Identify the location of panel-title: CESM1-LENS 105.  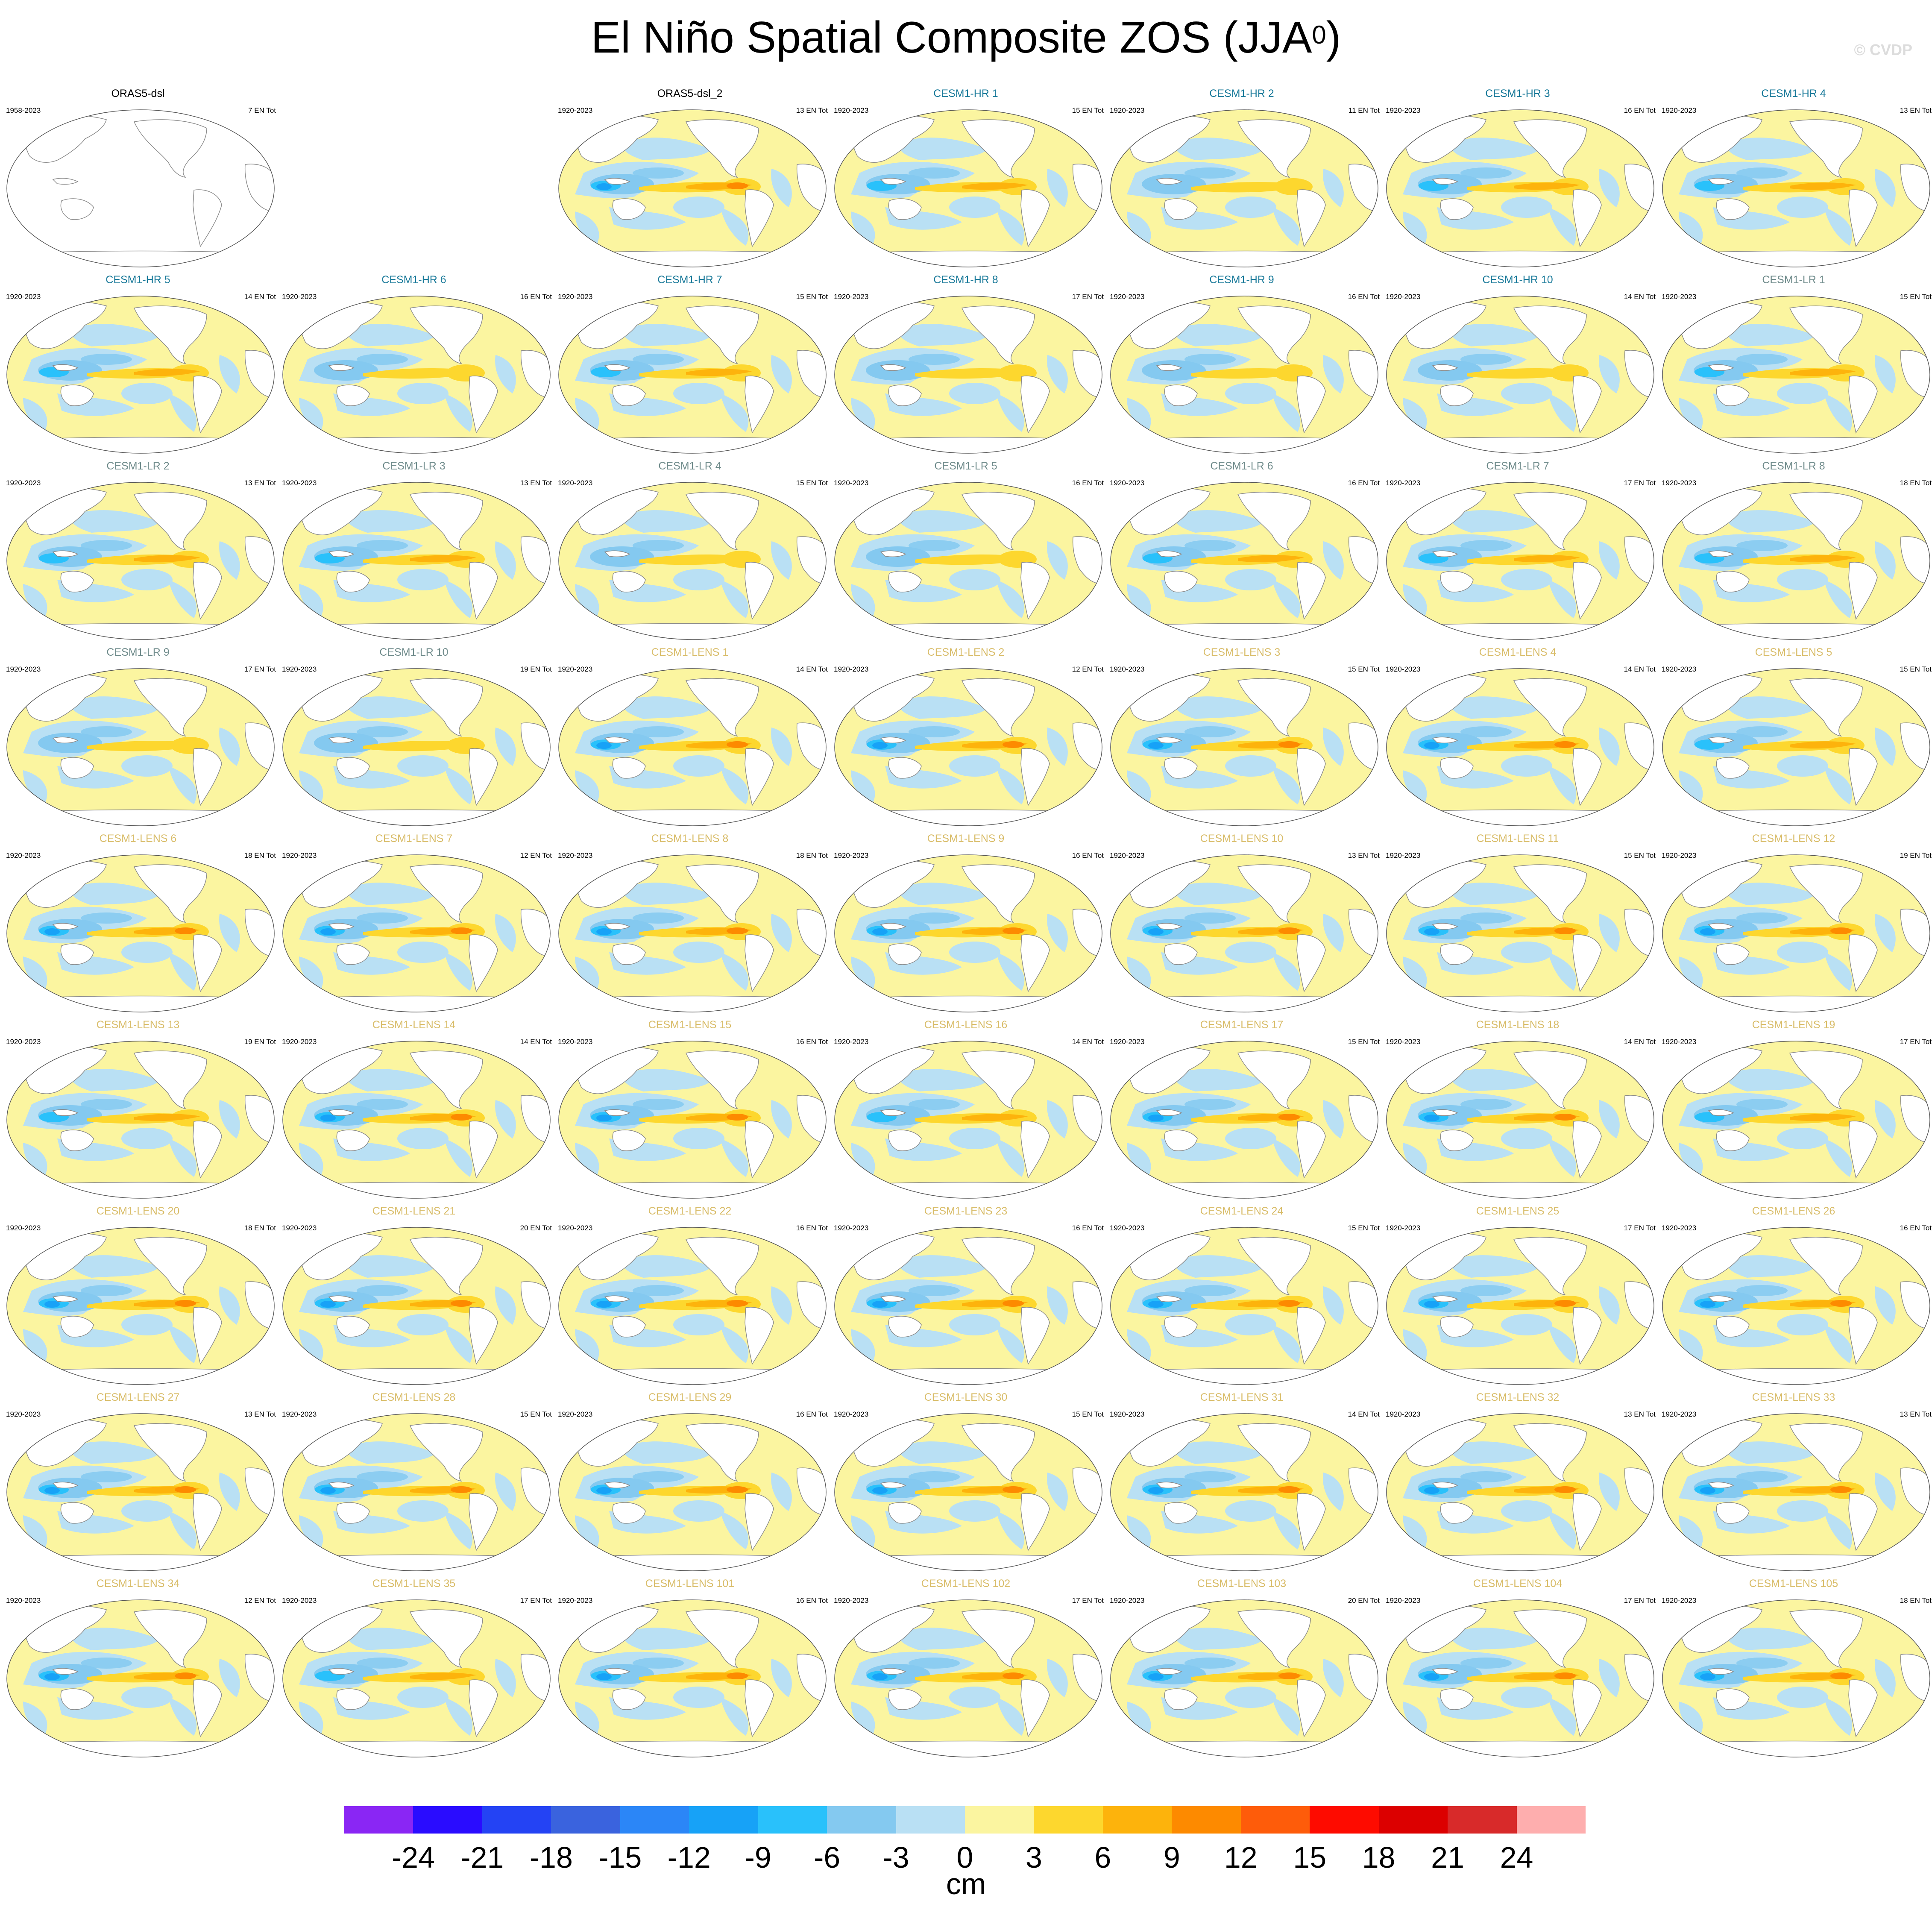
(1793, 1584).